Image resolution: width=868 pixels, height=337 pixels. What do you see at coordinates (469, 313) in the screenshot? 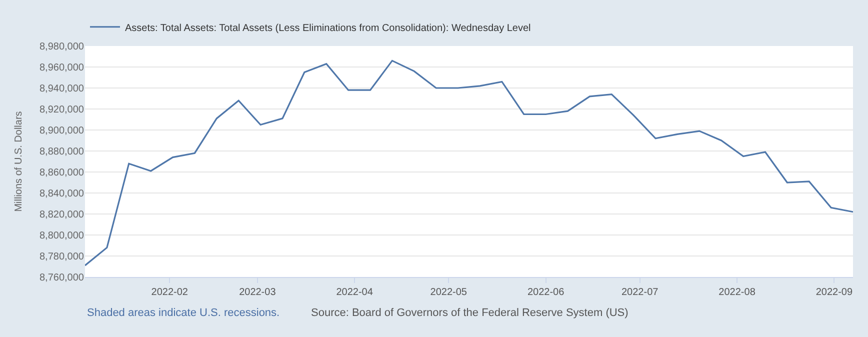
I see `source-note: Source: Board of Governors of the Federal Reserve System (US)` at bounding box center [469, 313].